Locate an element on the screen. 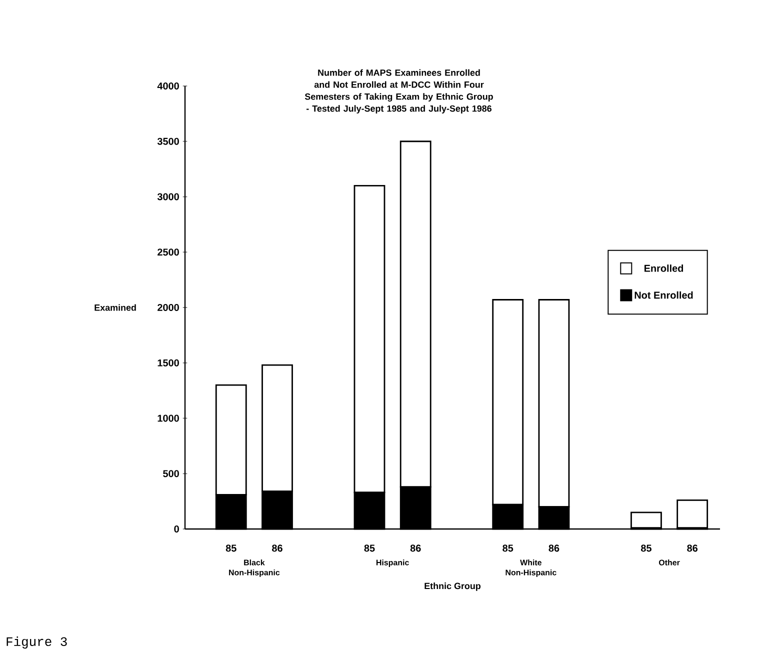  y-tick-label: 3000 is located at coordinates (168, 196).